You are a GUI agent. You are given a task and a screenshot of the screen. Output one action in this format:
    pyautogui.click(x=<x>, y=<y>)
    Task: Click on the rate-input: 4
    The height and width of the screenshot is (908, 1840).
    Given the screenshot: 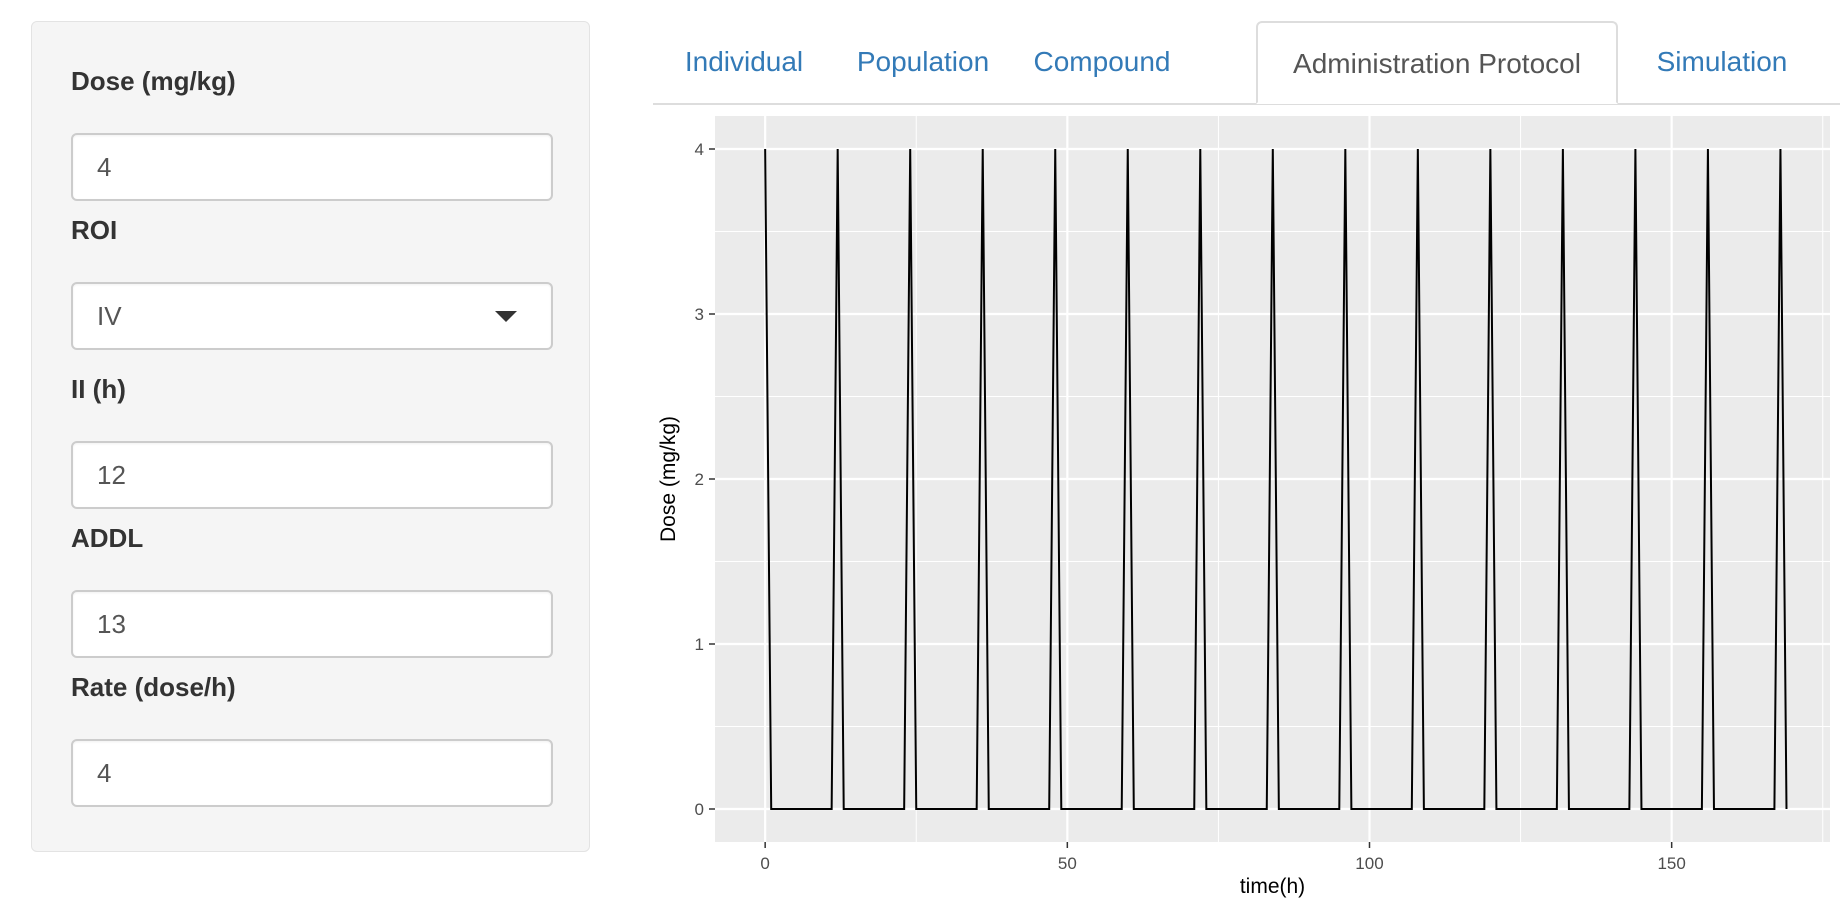 What is the action you would take?
    pyautogui.click(x=312, y=773)
    